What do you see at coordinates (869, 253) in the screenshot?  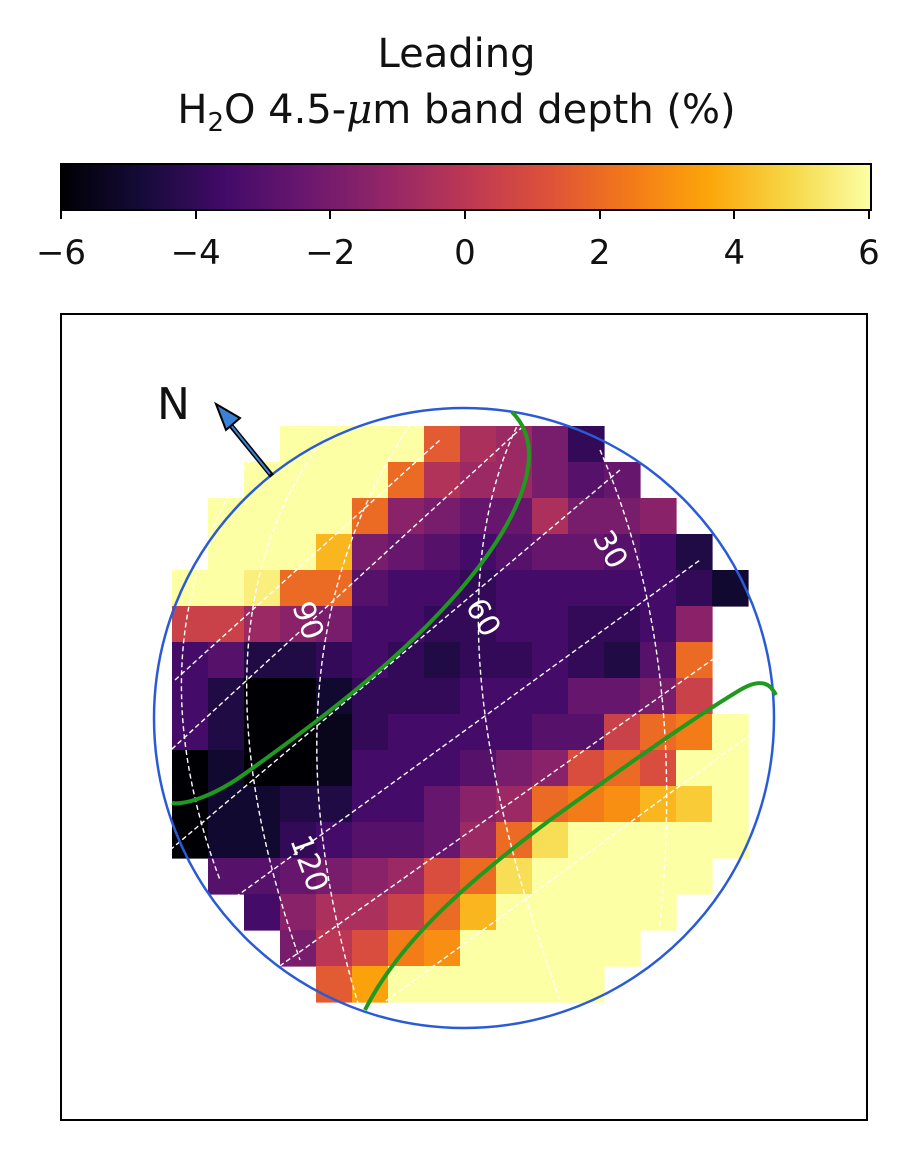 I see `colorbar-tick-label: 6` at bounding box center [869, 253].